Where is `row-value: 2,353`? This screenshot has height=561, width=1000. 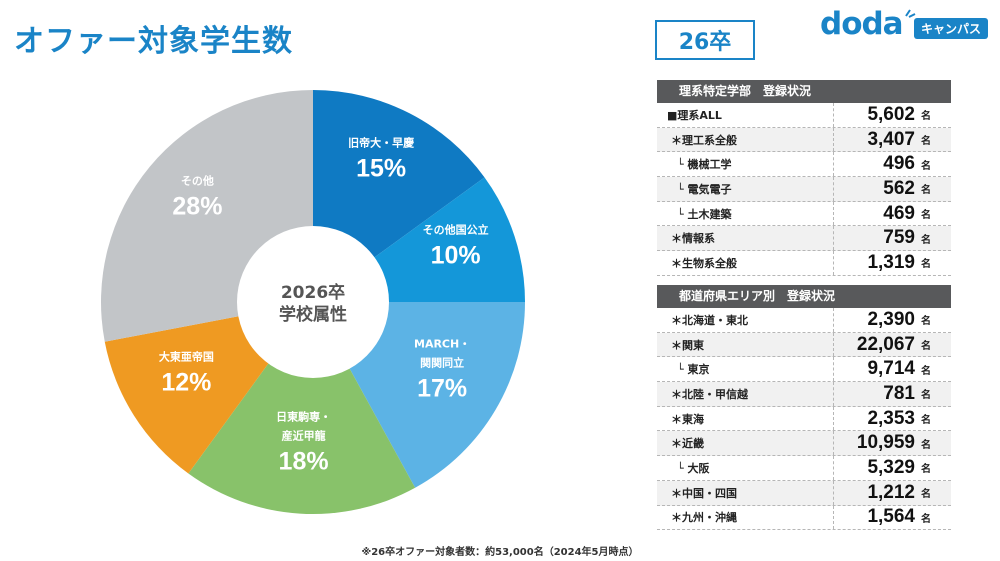 row-value: 2,353 is located at coordinates (891, 418).